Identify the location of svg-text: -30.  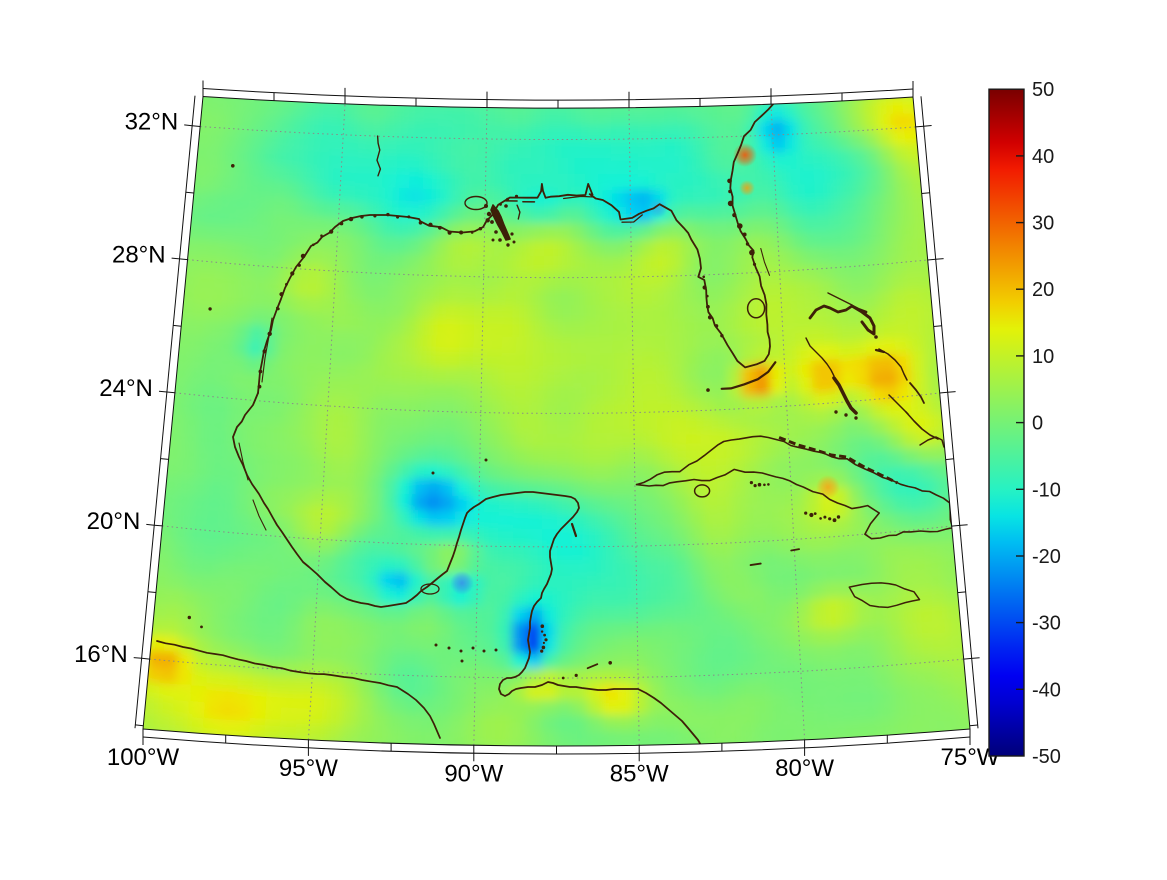
(1046, 624).